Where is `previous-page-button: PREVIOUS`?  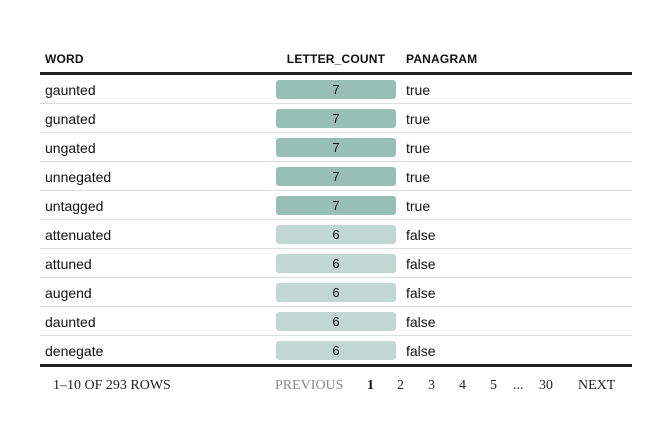
previous-page-button: PREVIOUS is located at coordinates (309, 385).